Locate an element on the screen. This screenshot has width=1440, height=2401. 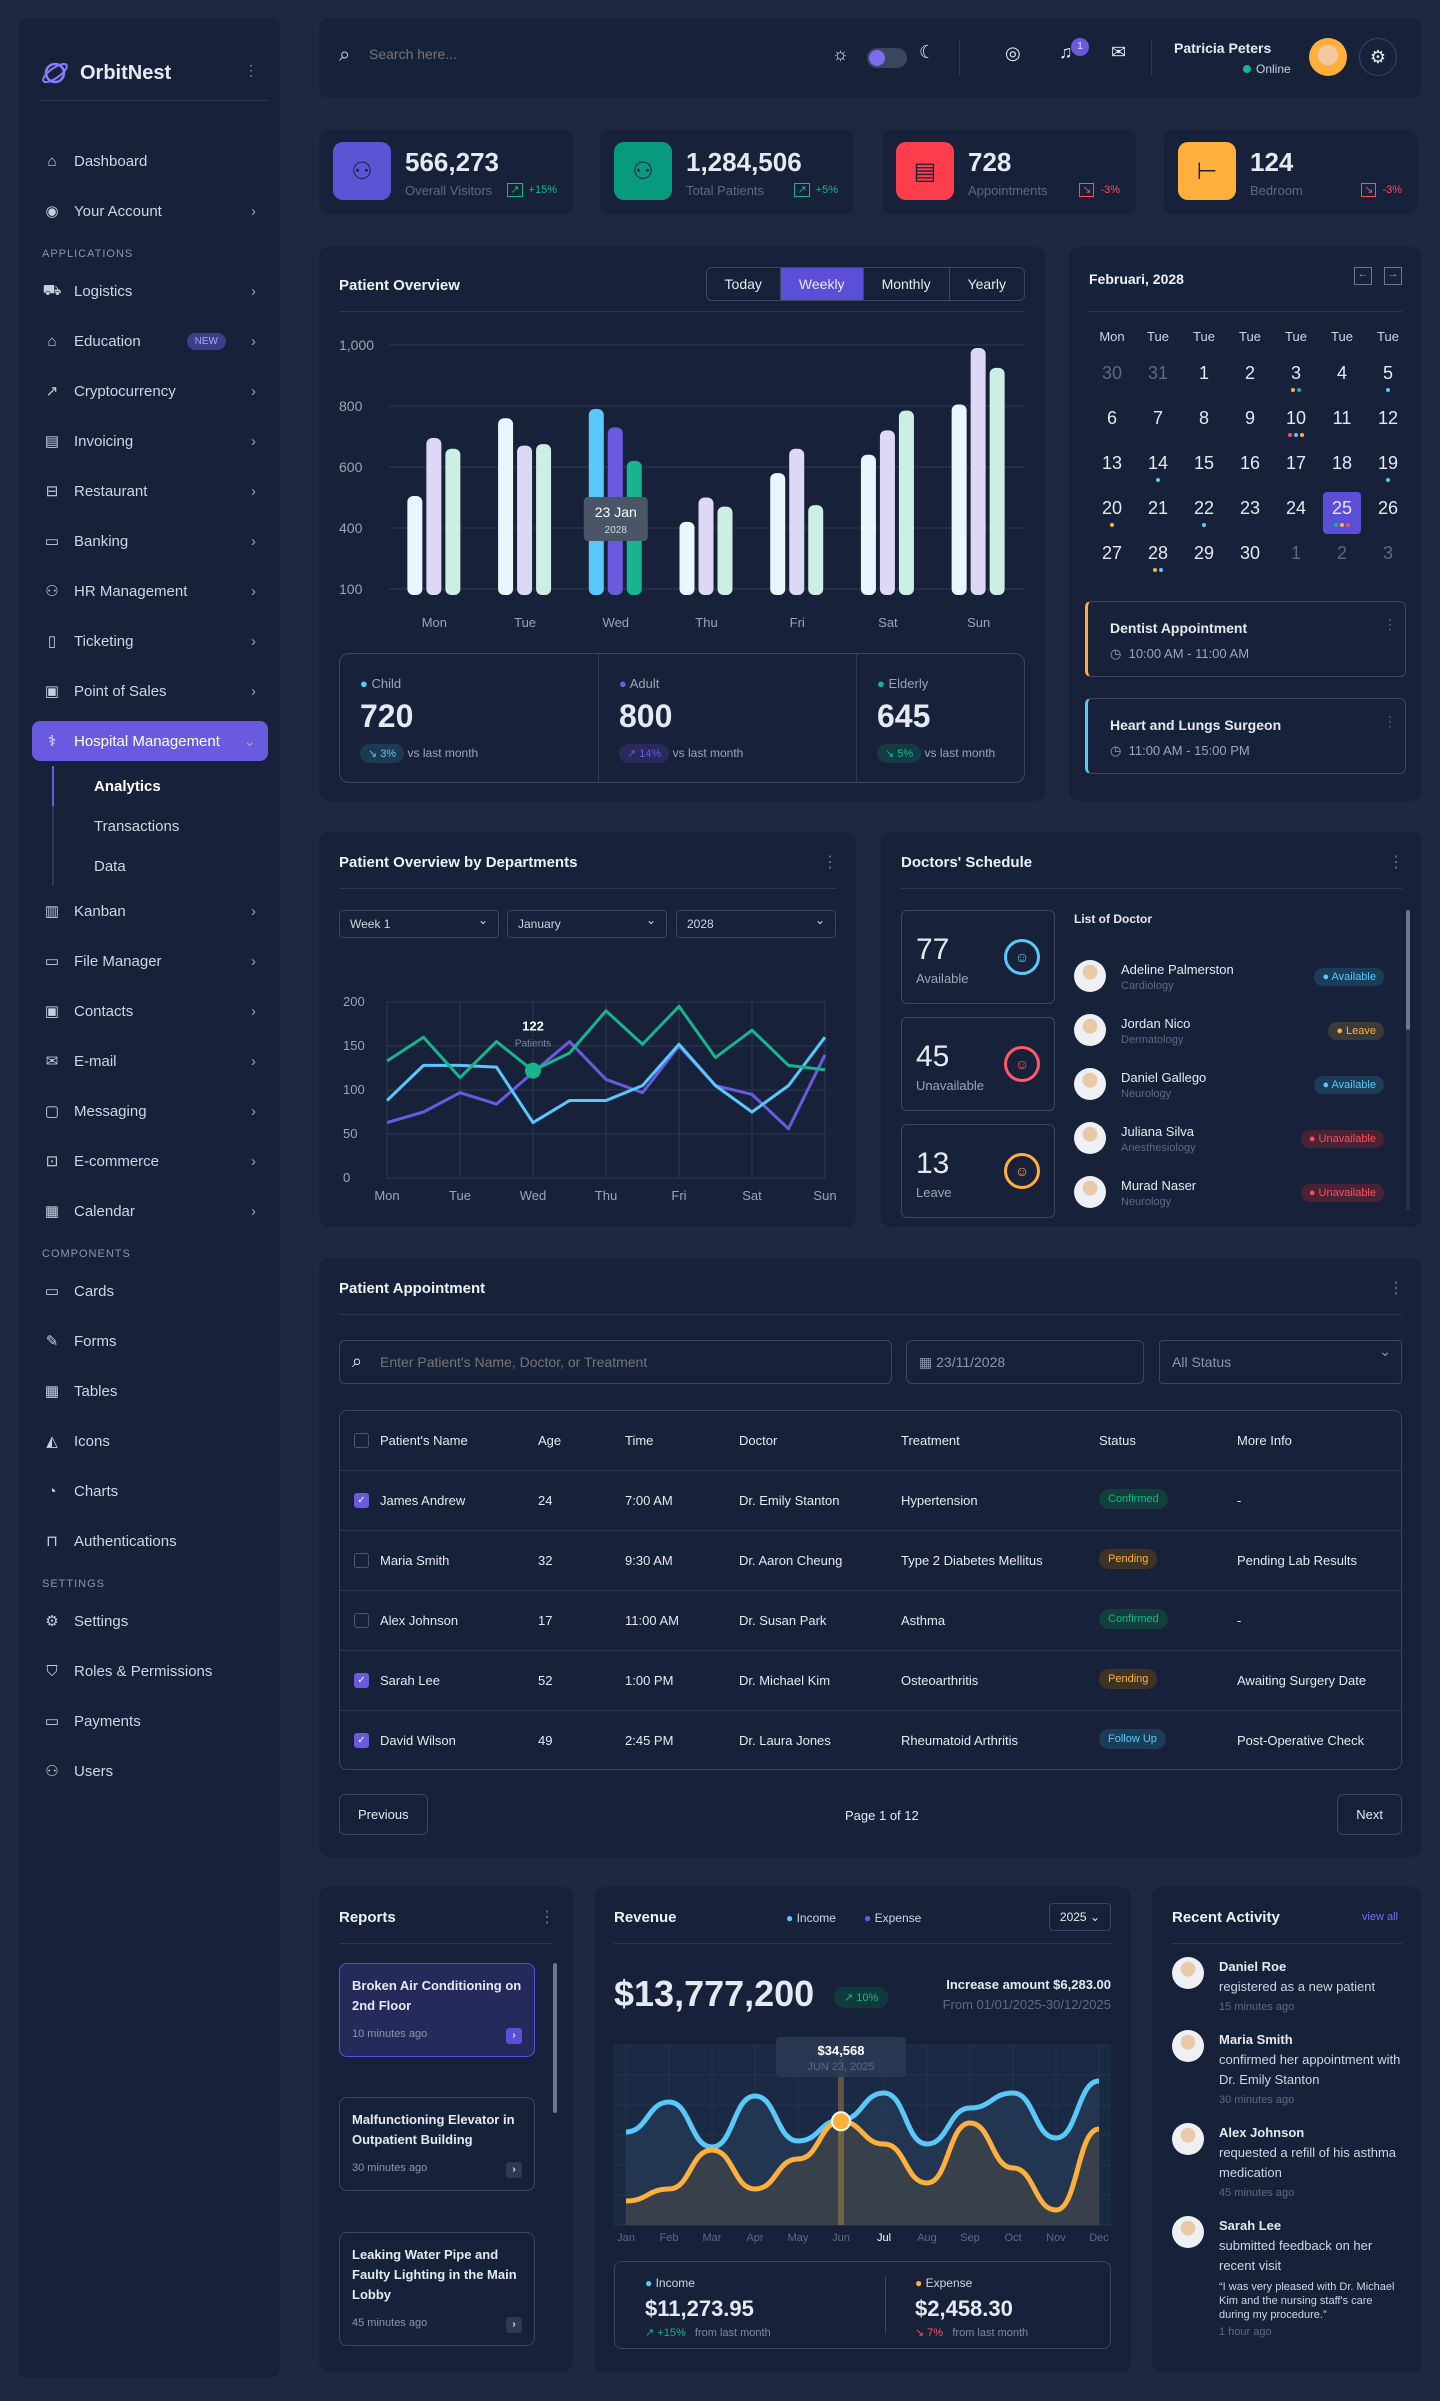
calendar-day: 22 is located at coordinates (1204, 513).